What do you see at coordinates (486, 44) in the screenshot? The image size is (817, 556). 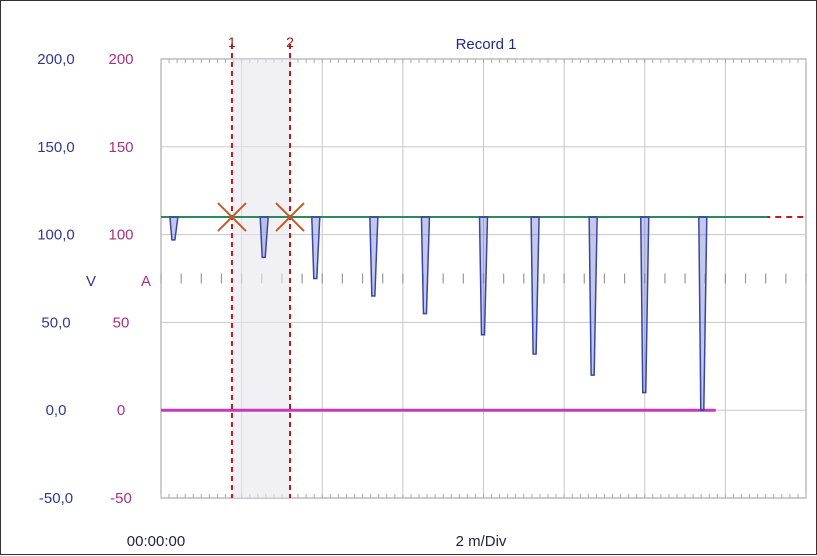 I see `chart-title: Record 1` at bounding box center [486, 44].